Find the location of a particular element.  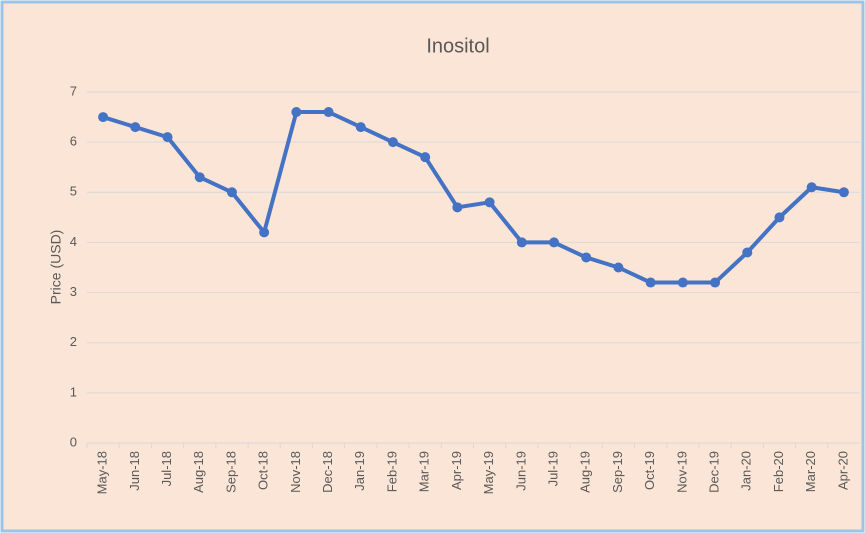

x-tick-label: Apr-19 is located at coordinates (456, 470).